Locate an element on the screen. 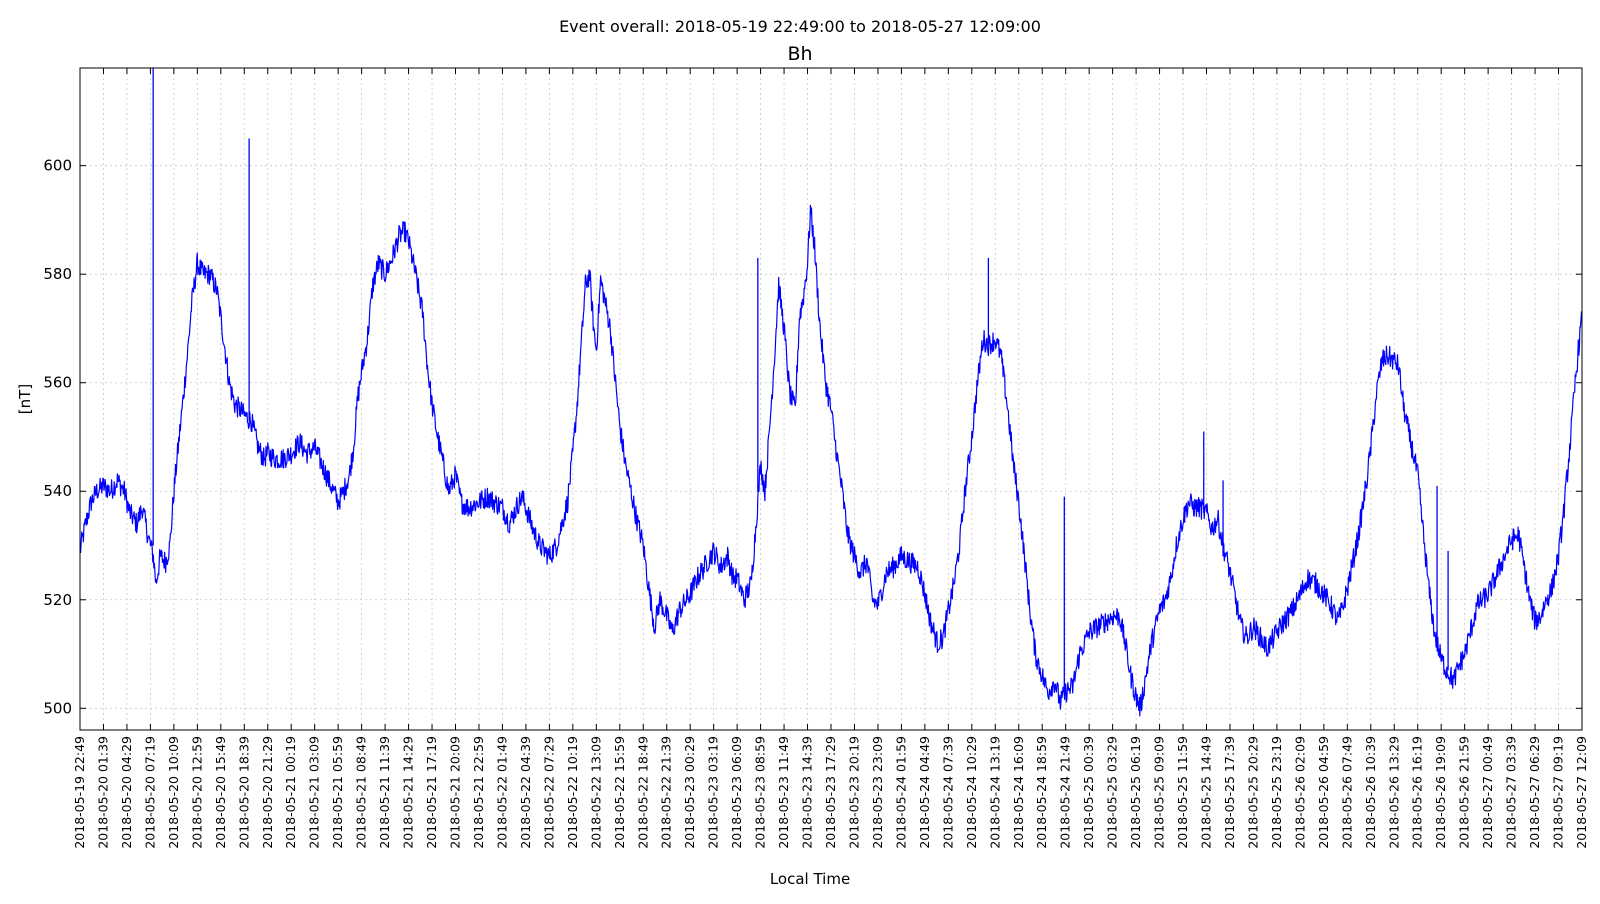  x-tick-label: 2018-05-22 18:49 is located at coordinates (642, 792).